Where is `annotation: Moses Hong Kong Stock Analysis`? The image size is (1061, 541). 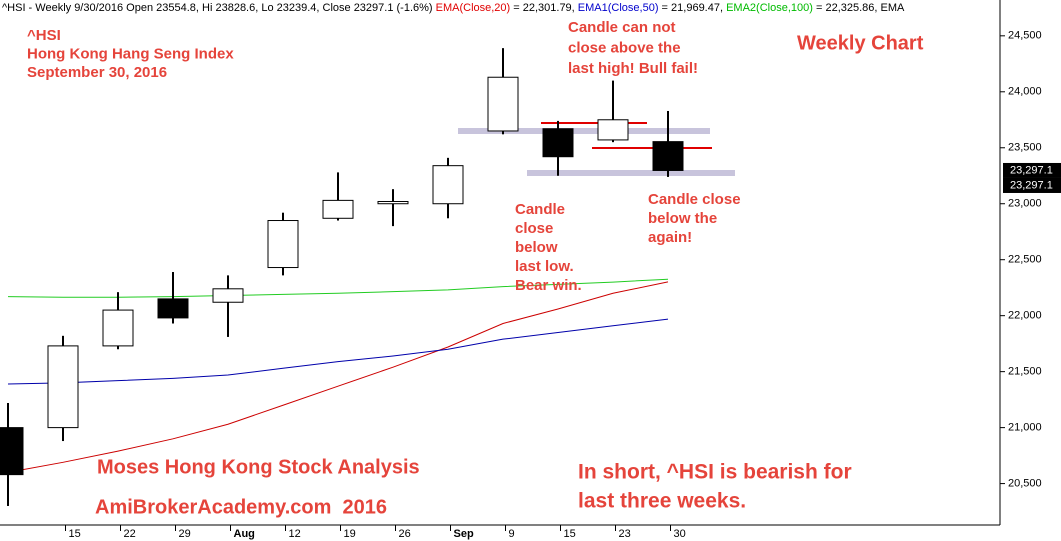
annotation: Moses Hong Kong Stock Analysis is located at coordinates (258, 467).